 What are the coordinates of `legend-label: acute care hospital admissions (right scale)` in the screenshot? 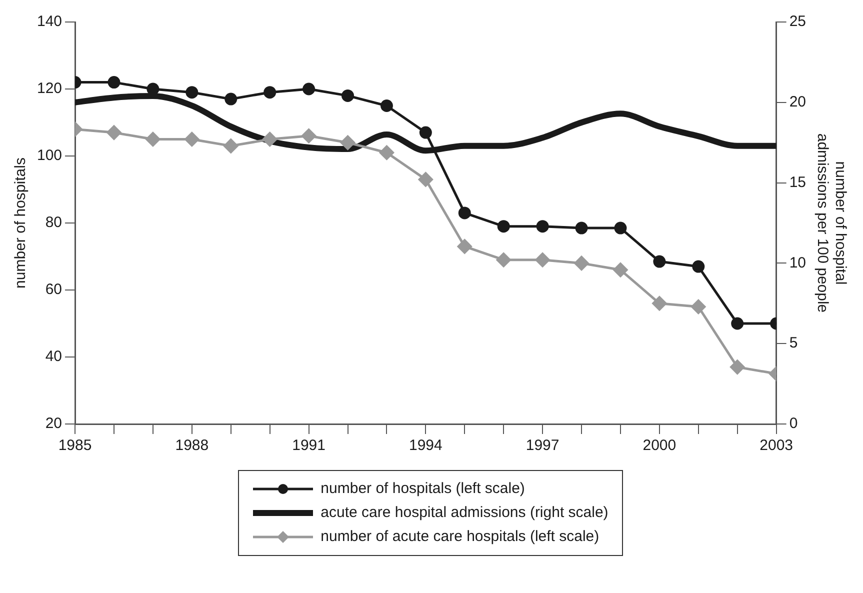 It's located at (464, 512).